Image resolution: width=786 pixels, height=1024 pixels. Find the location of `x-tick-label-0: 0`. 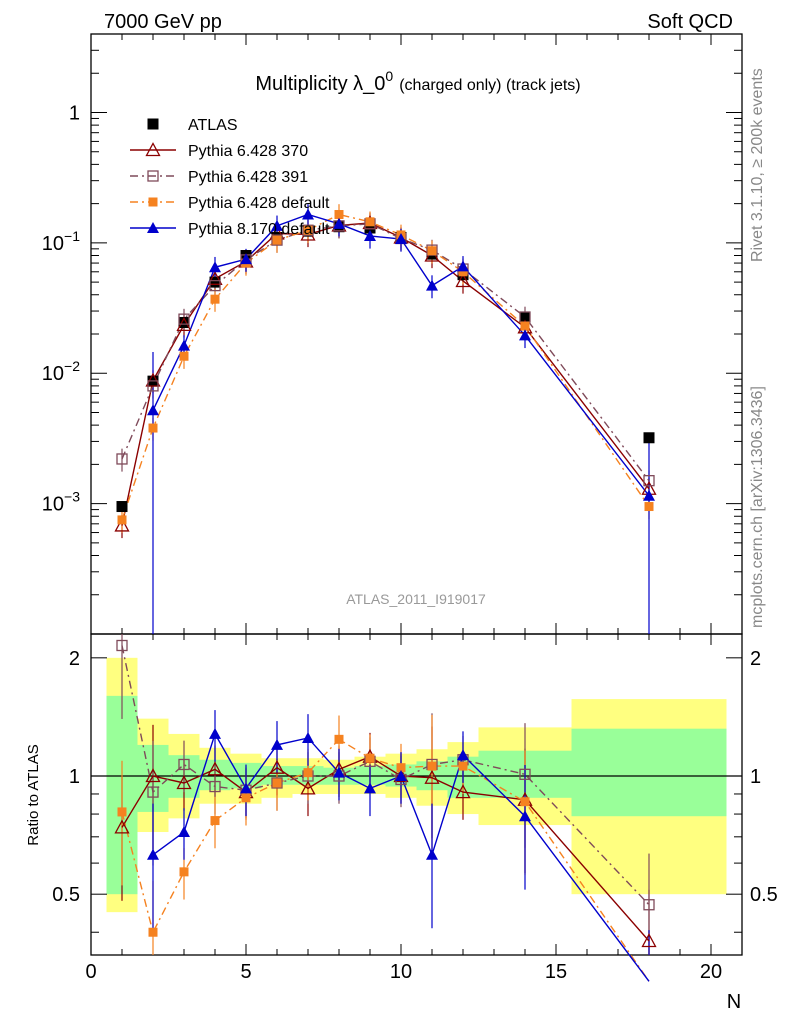

x-tick-label-0: 0 is located at coordinates (90, 972).